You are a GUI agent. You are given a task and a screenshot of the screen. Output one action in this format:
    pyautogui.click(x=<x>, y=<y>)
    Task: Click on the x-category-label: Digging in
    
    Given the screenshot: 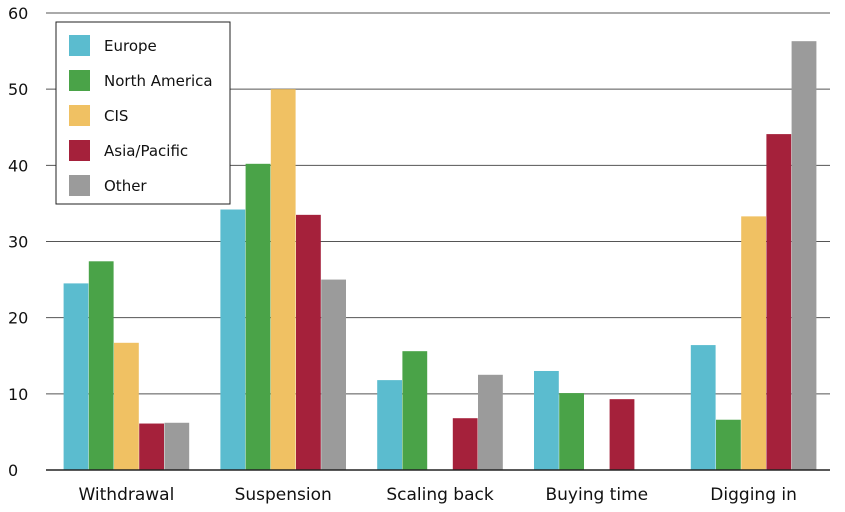 What is the action you would take?
    pyautogui.click(x=753, y=495)
    